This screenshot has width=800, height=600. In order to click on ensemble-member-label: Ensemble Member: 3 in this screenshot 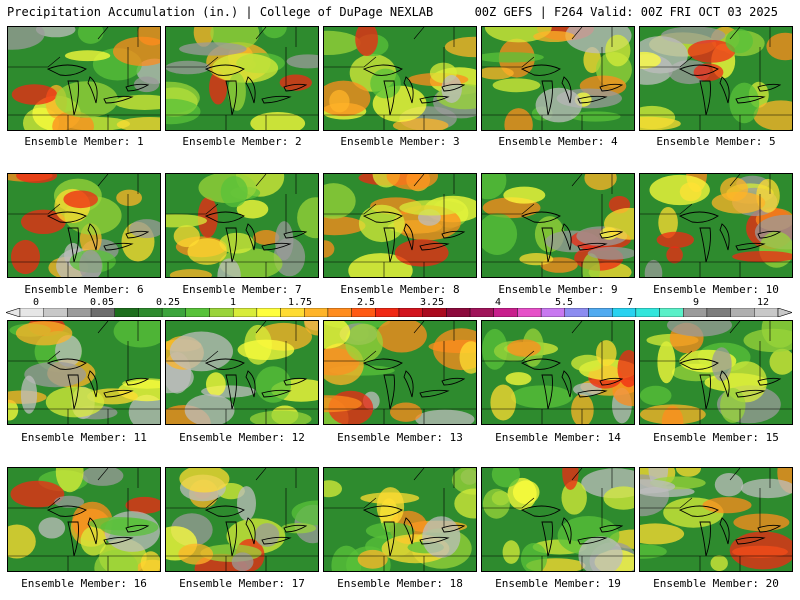, I will do `click(400, 141)`.